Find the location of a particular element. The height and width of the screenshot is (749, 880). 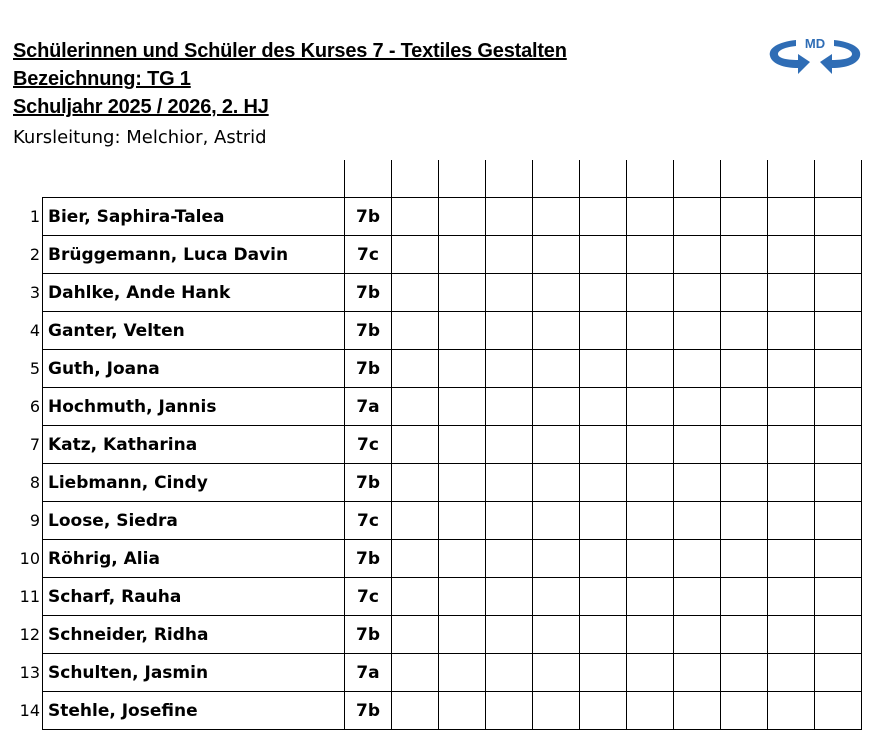

table-row: 3 Dahlke, Ande Hank 7b is located at coordinates (437, 292).